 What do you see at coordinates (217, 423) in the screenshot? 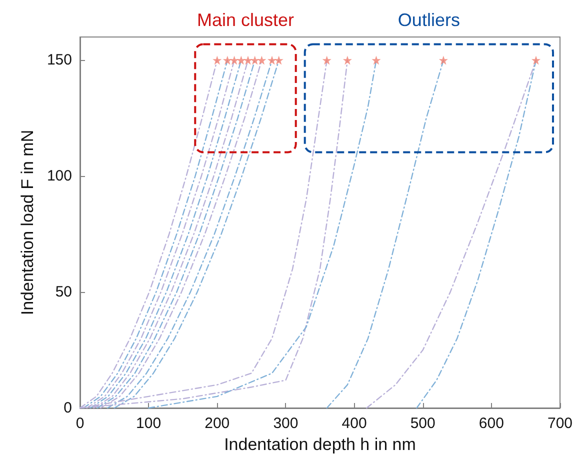
I see `x-tick-label: 200` at bounding box center [217, 423].